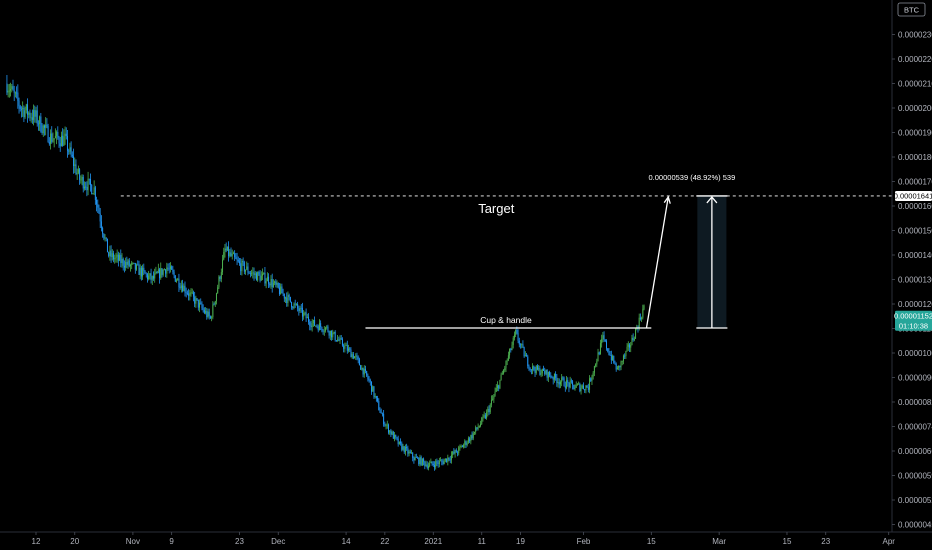 Image resolution: width=932 pixels, height=550 pixels. What do you see at coordinates (915, 35) in the screenshot?
I see `price-axis-label: 0.00002300` at bounding box center [915, 35].